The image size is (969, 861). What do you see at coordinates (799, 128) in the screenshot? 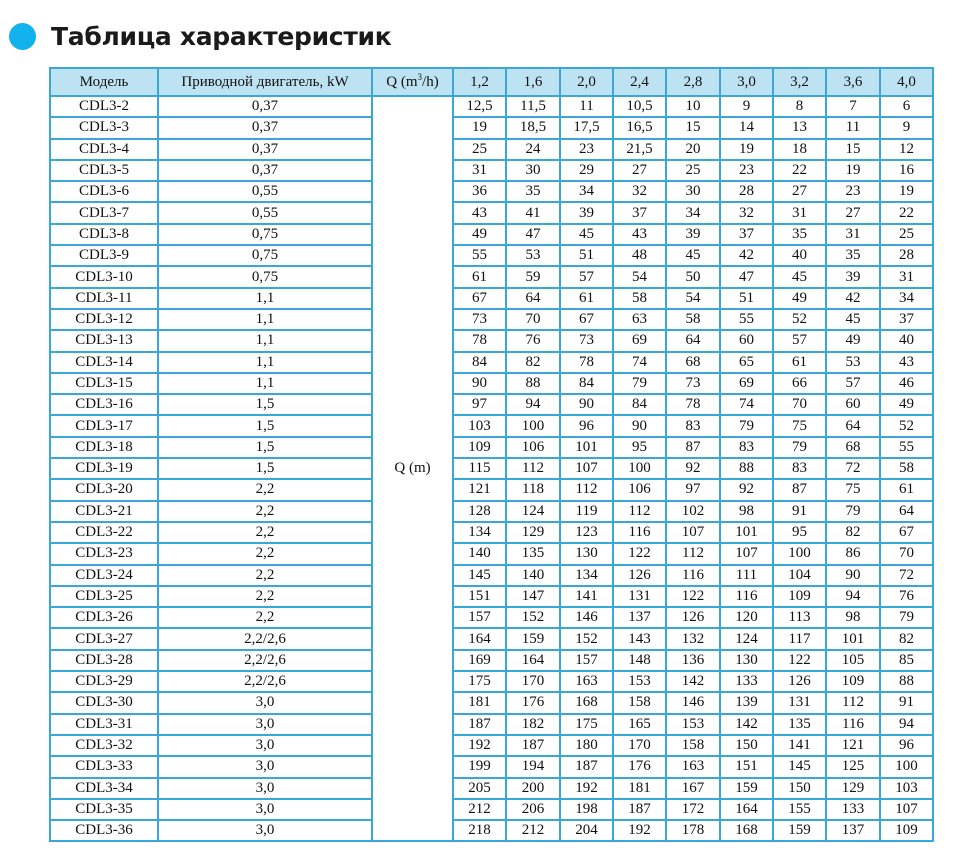
I see `head-value-cell: 13` at bounding box center [799, 128].